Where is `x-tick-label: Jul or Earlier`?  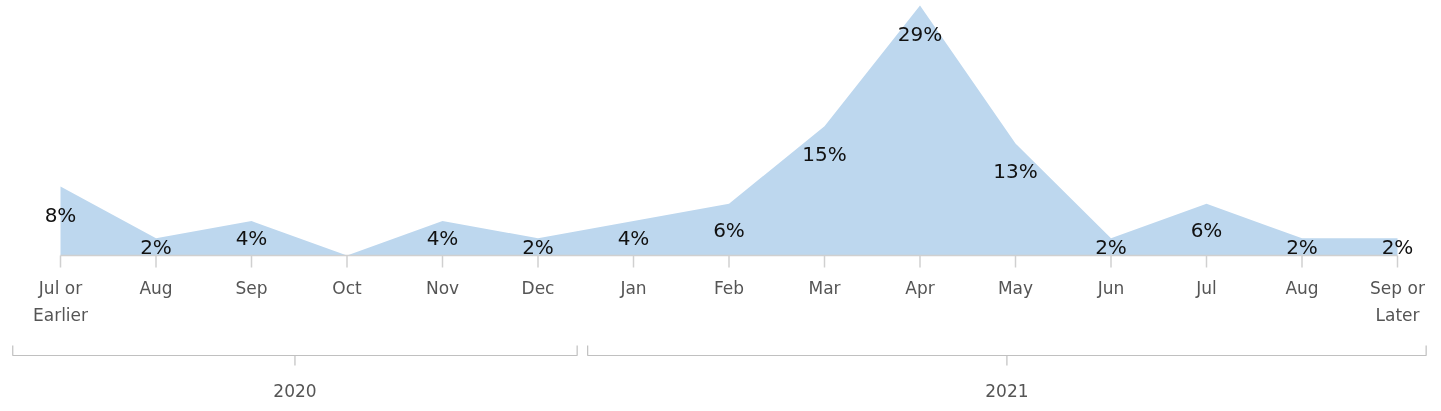
x-tick-label: Jul or Earlier is located at coordinates (60, 301).